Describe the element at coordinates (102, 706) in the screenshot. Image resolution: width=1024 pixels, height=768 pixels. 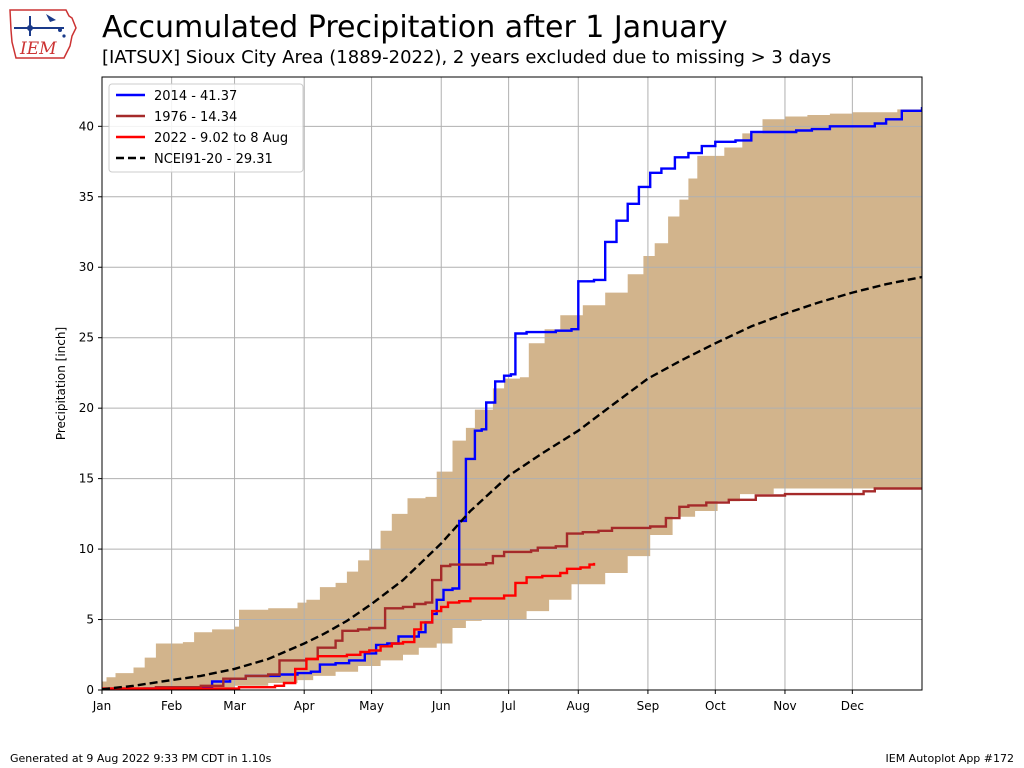
I see `x-tick-label: Jan` at that location.